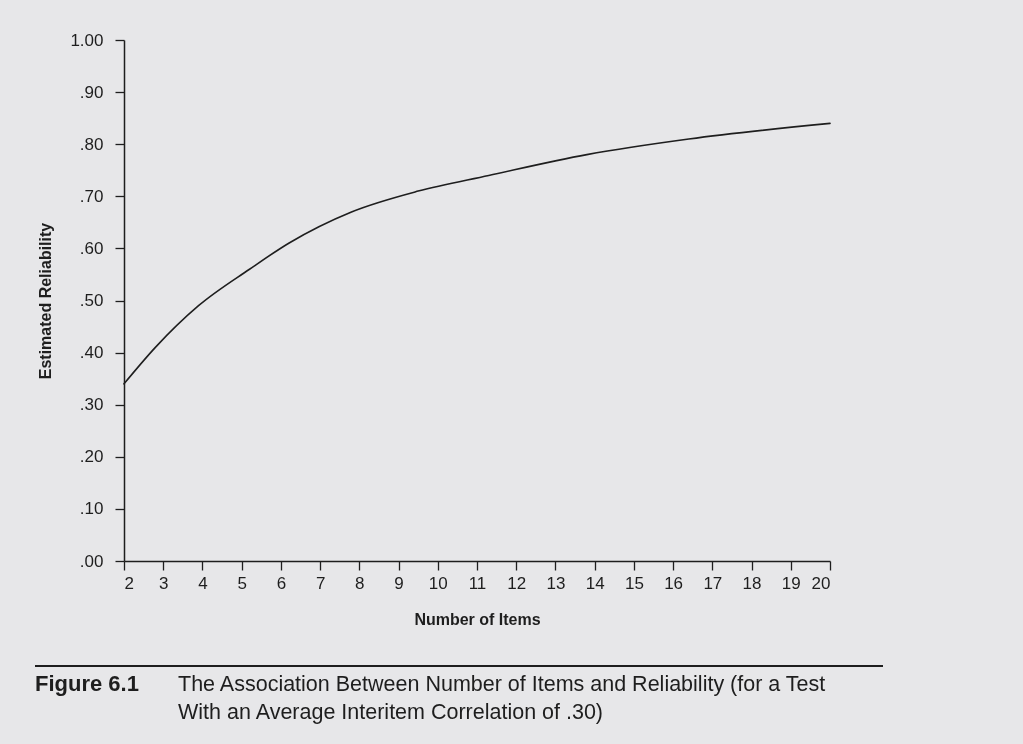 This screenshot has height=744, width=1023. I want to click on y-axis-title: Estimated Reliability, so click(46, 301).